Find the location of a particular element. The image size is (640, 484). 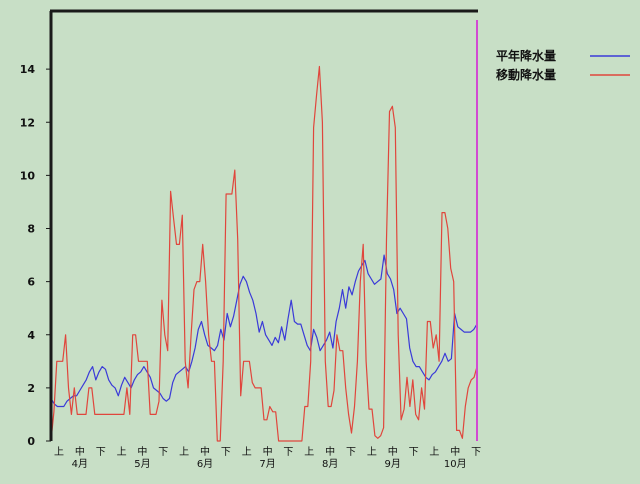

y-tick-label: 8 is located at coordinates (31, 229).